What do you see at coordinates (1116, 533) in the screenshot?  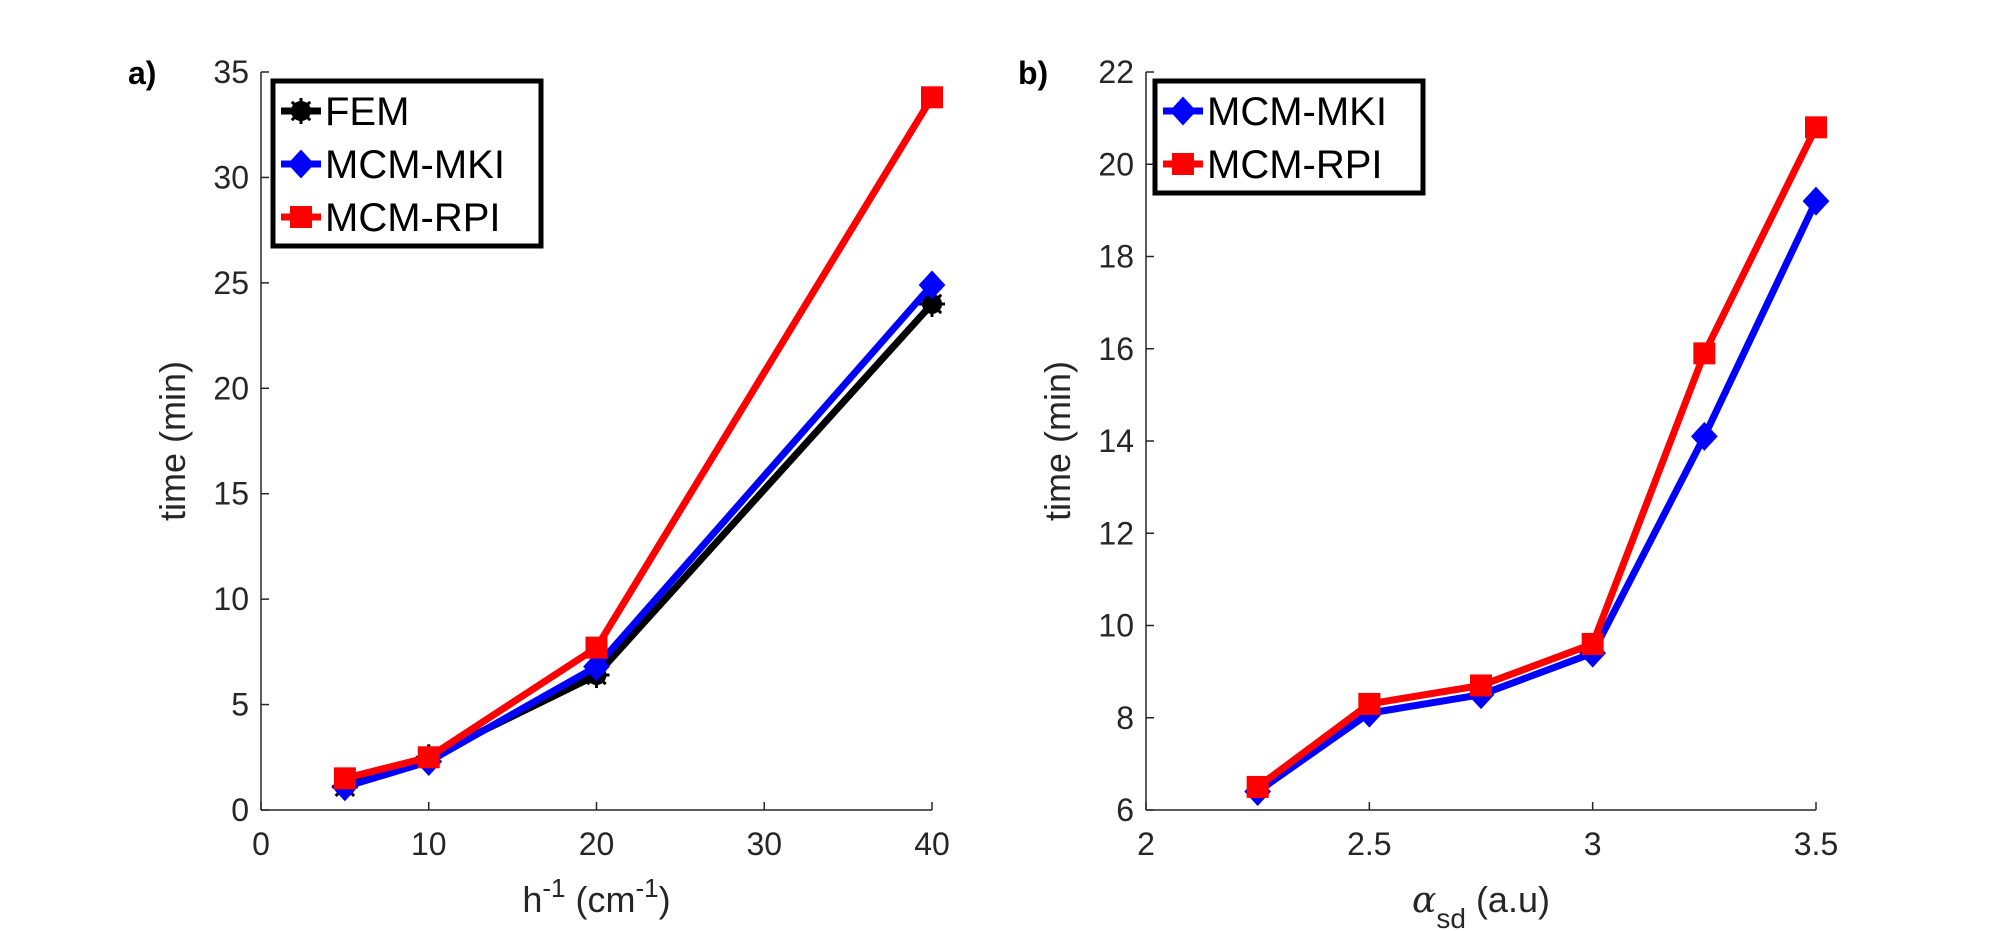 I see `y-tick-label: 12` at bounding box center [1116, 533].